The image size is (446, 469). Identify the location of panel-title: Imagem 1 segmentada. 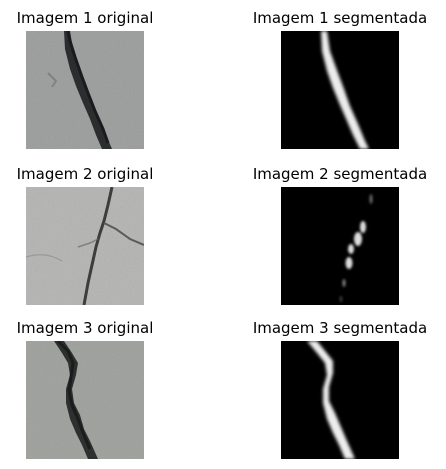
(340, 18).